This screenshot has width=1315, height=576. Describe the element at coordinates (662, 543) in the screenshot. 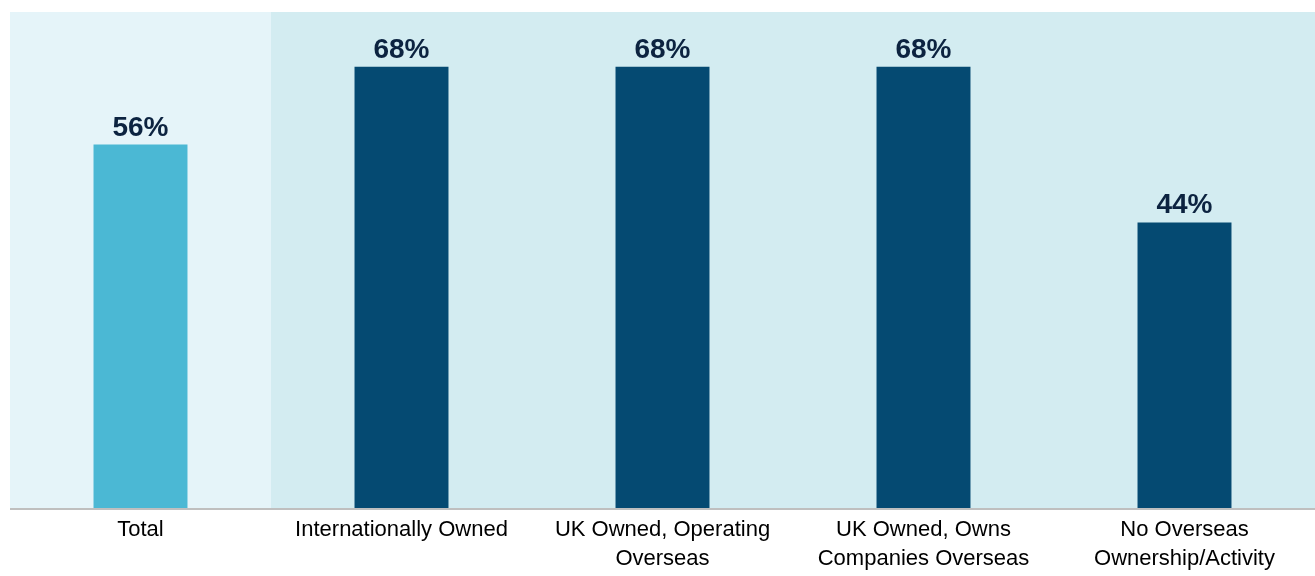

I see `x-tick-label: UK Owned, Operating Overseas` at that location.